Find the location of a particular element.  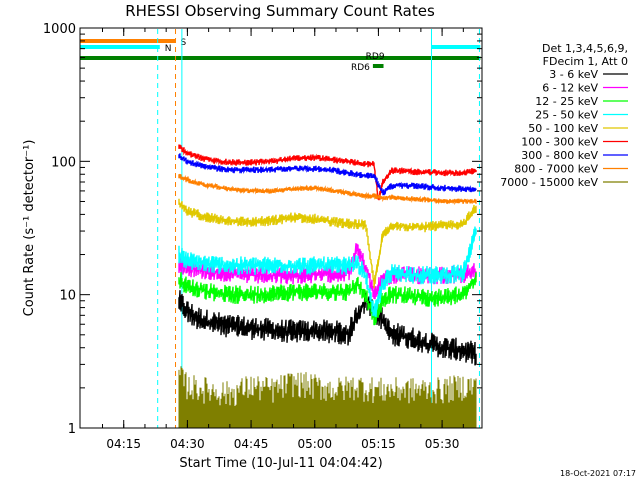

x-tick-label: 04:30 is located at coordinates (187, 444).